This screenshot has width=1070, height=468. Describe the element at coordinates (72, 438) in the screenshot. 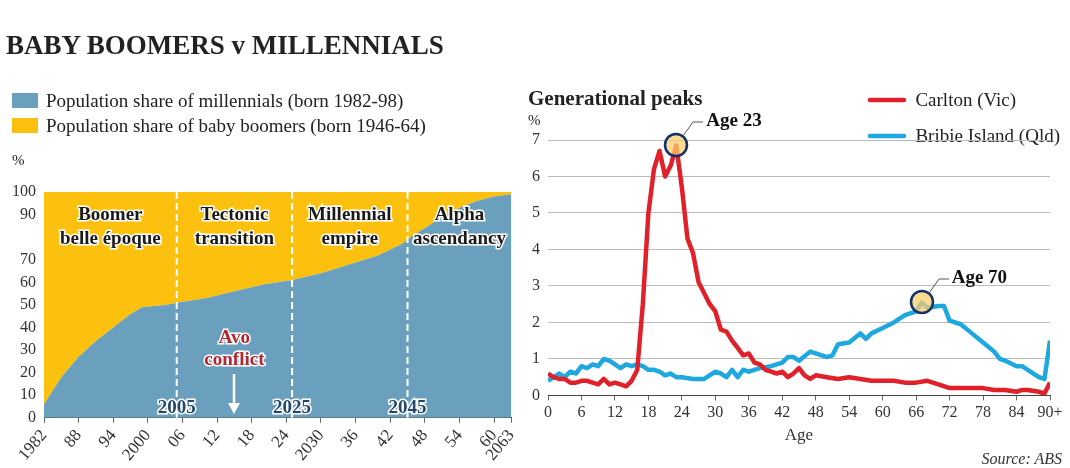

I see `x-tick-label: 88` at that location.